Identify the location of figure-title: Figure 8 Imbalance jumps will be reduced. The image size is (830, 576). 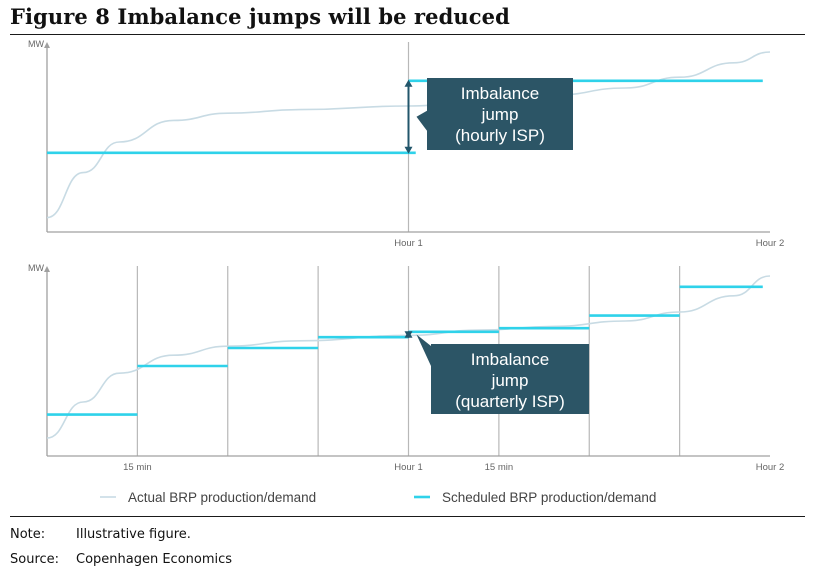
(260, 16).